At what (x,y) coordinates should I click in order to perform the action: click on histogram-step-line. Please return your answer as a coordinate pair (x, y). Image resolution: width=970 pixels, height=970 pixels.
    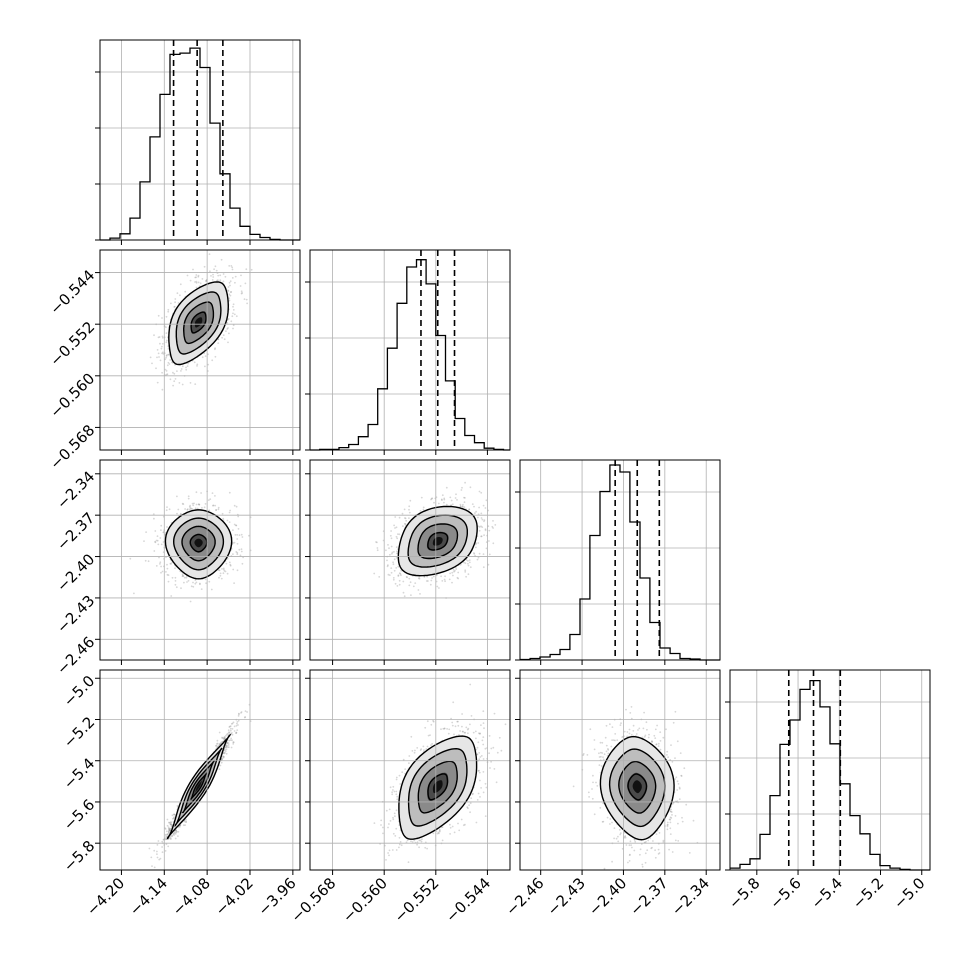
    Looking at the image, I should click on (410, 355).